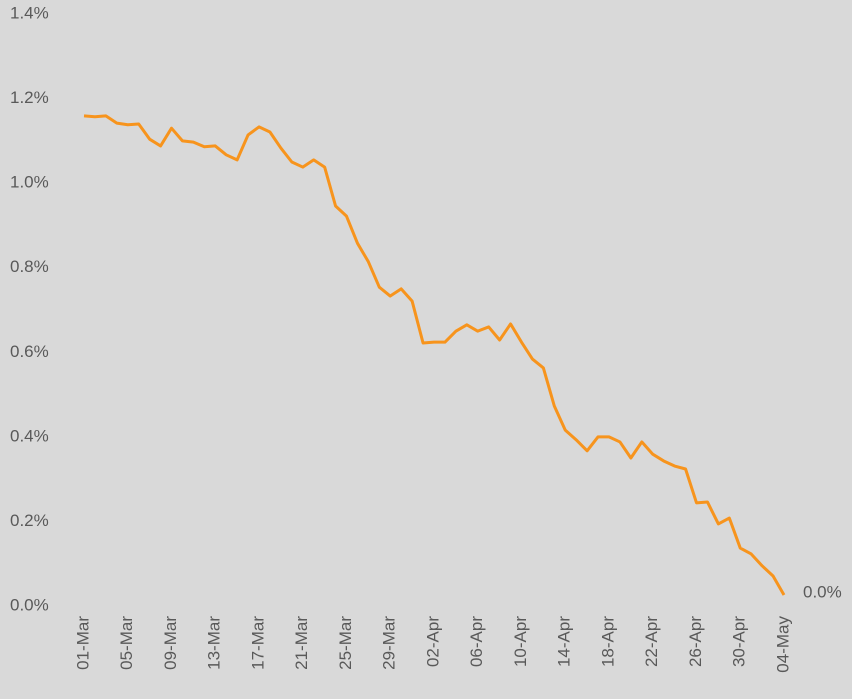  I want to click on x-tick-label: 01-Mar, so click(82, 643).